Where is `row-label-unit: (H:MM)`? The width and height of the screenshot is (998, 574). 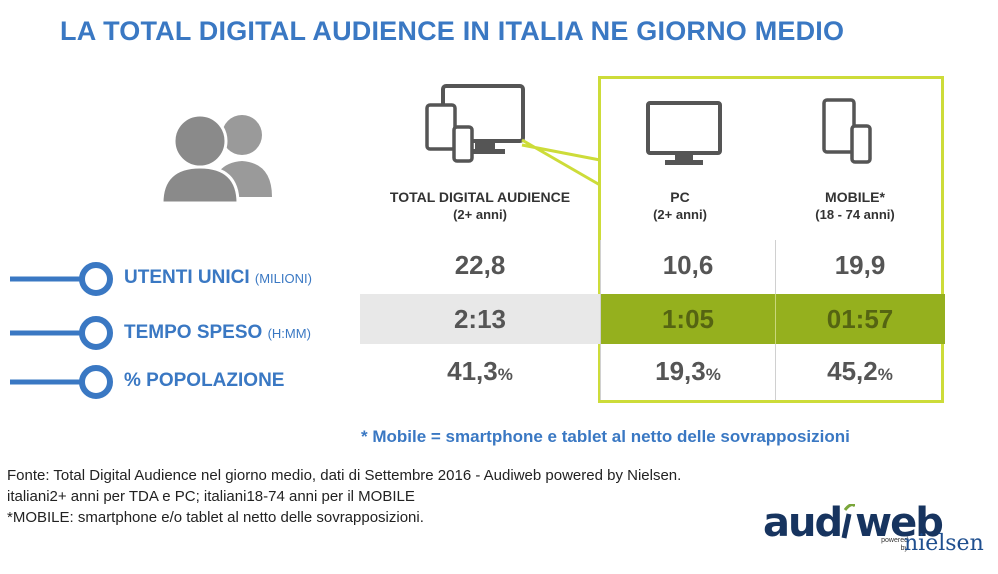 row-label-unit: (H:MM) is located at coordinates (289, 333).